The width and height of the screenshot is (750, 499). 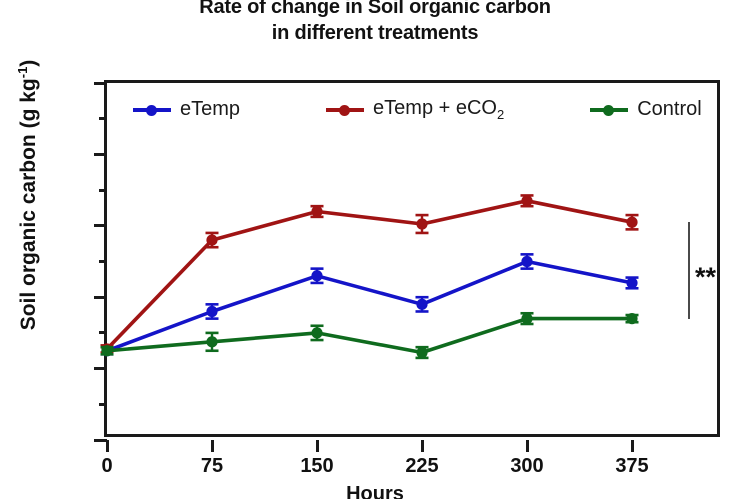 What do you see at coordinates (632, 466) in the screenshot?
I see `x-axis-tick-label: 375` at bounding box center [632, 466].